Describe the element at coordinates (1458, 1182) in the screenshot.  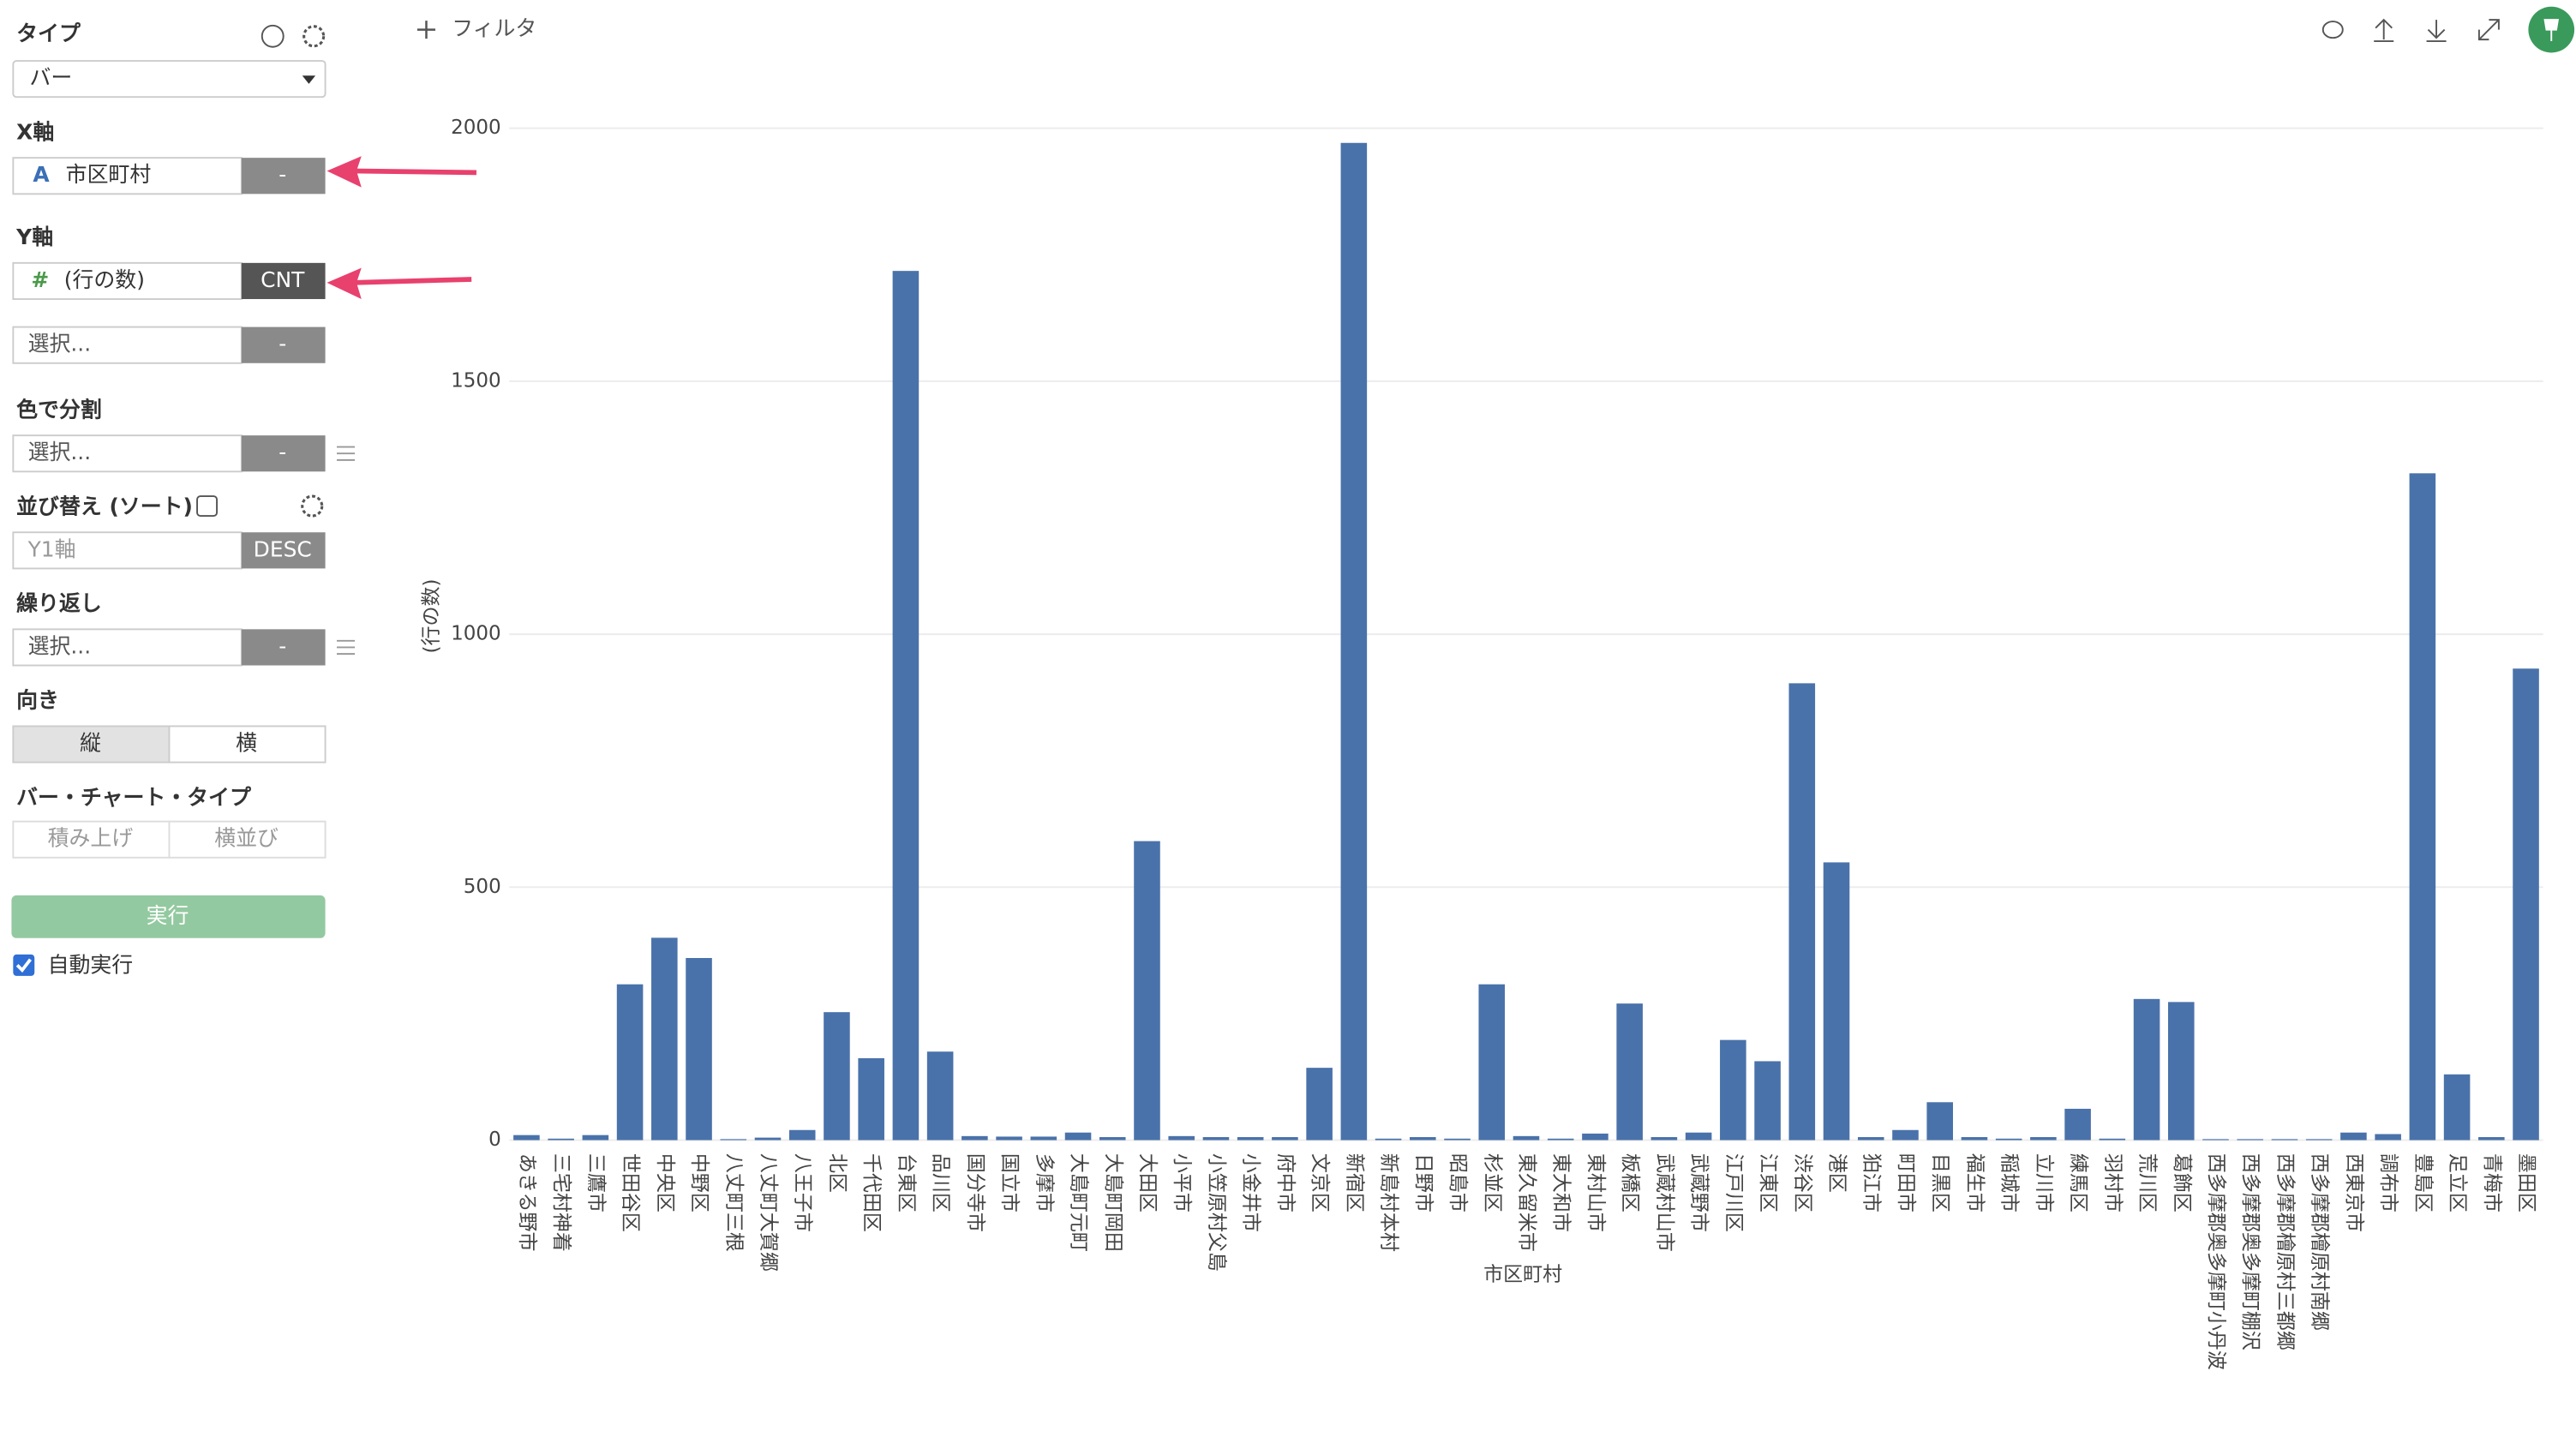
I see `x-tick-label: 昭島市` at that location.